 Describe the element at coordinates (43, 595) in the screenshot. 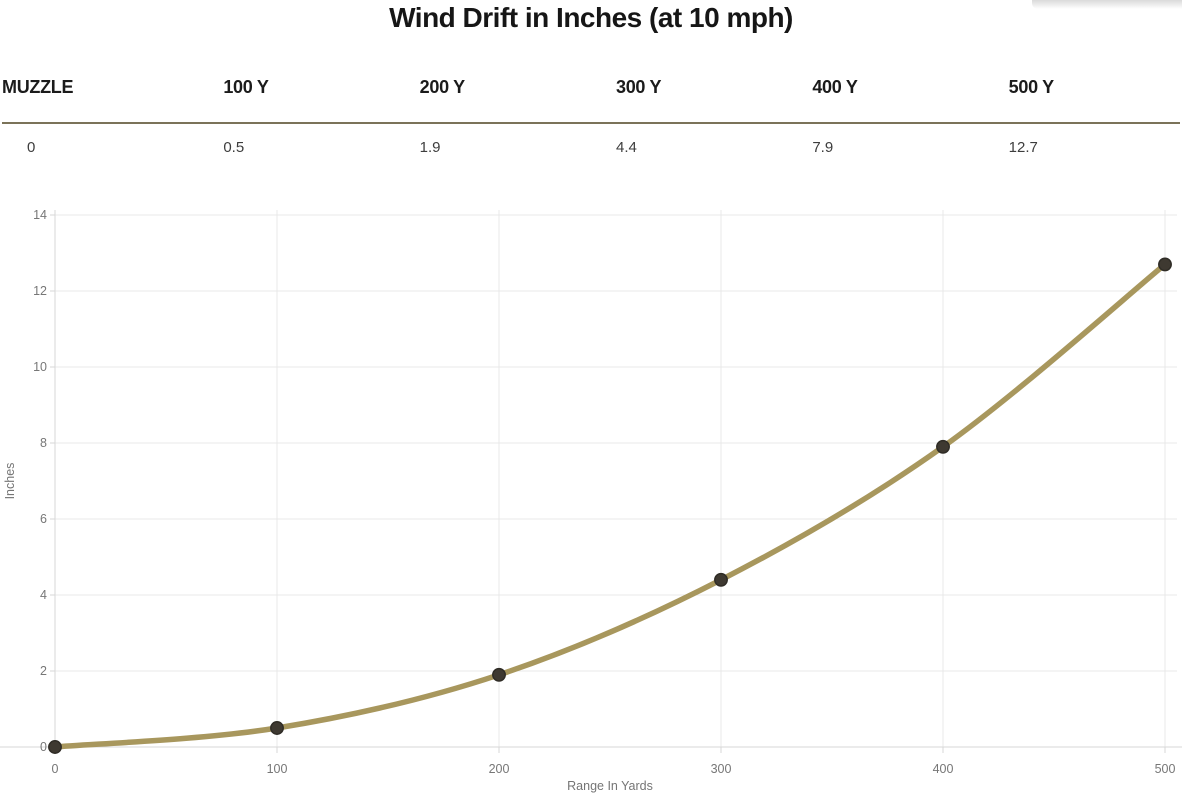

I see `y-tick-label: 4` at that location.